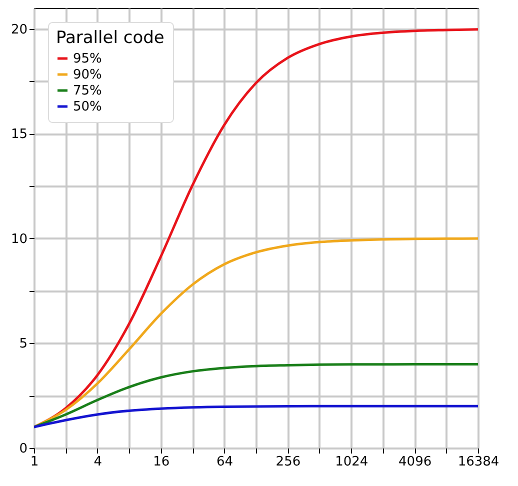 Image resolution: width=518 pixels, height=486 pixels. Describe the element at coordinates (23, 344) in the screenshot. I see `y-tick-label: 5` at that location.